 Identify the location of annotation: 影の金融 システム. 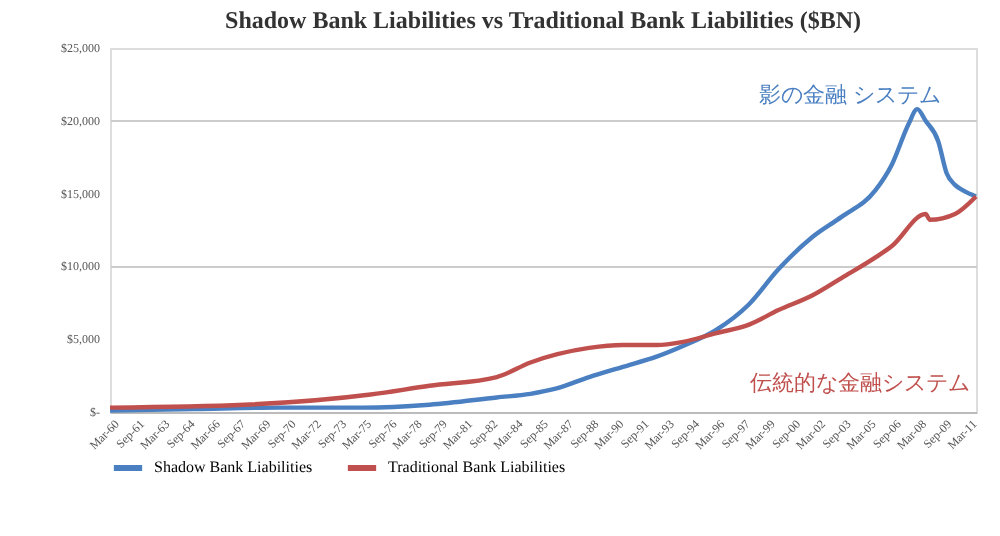
(850, 96).